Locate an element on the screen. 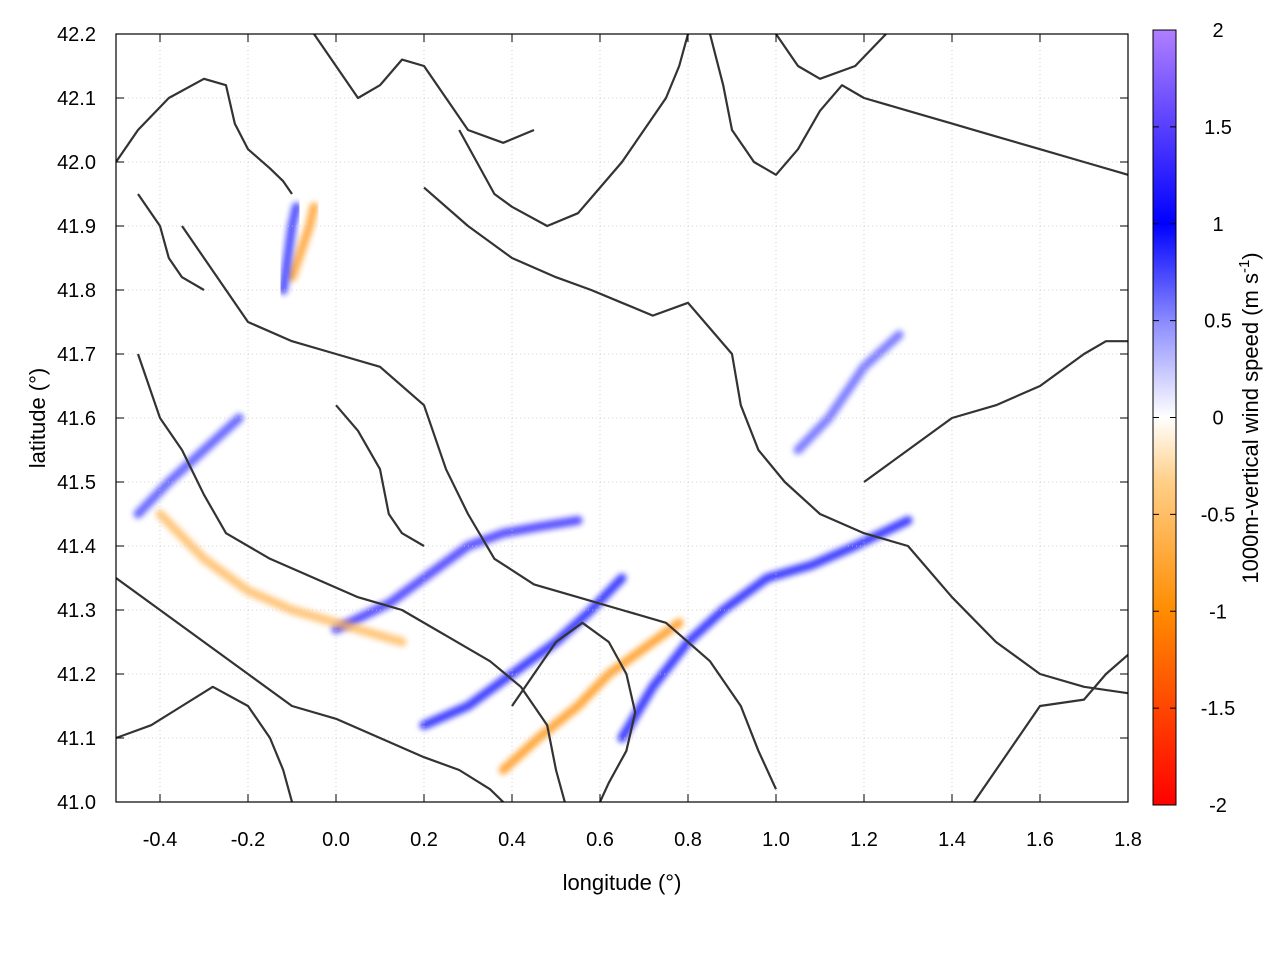 The image size is (1280, 960). heatmap-band-updraft-band-south is located at coordinates (523, 651).